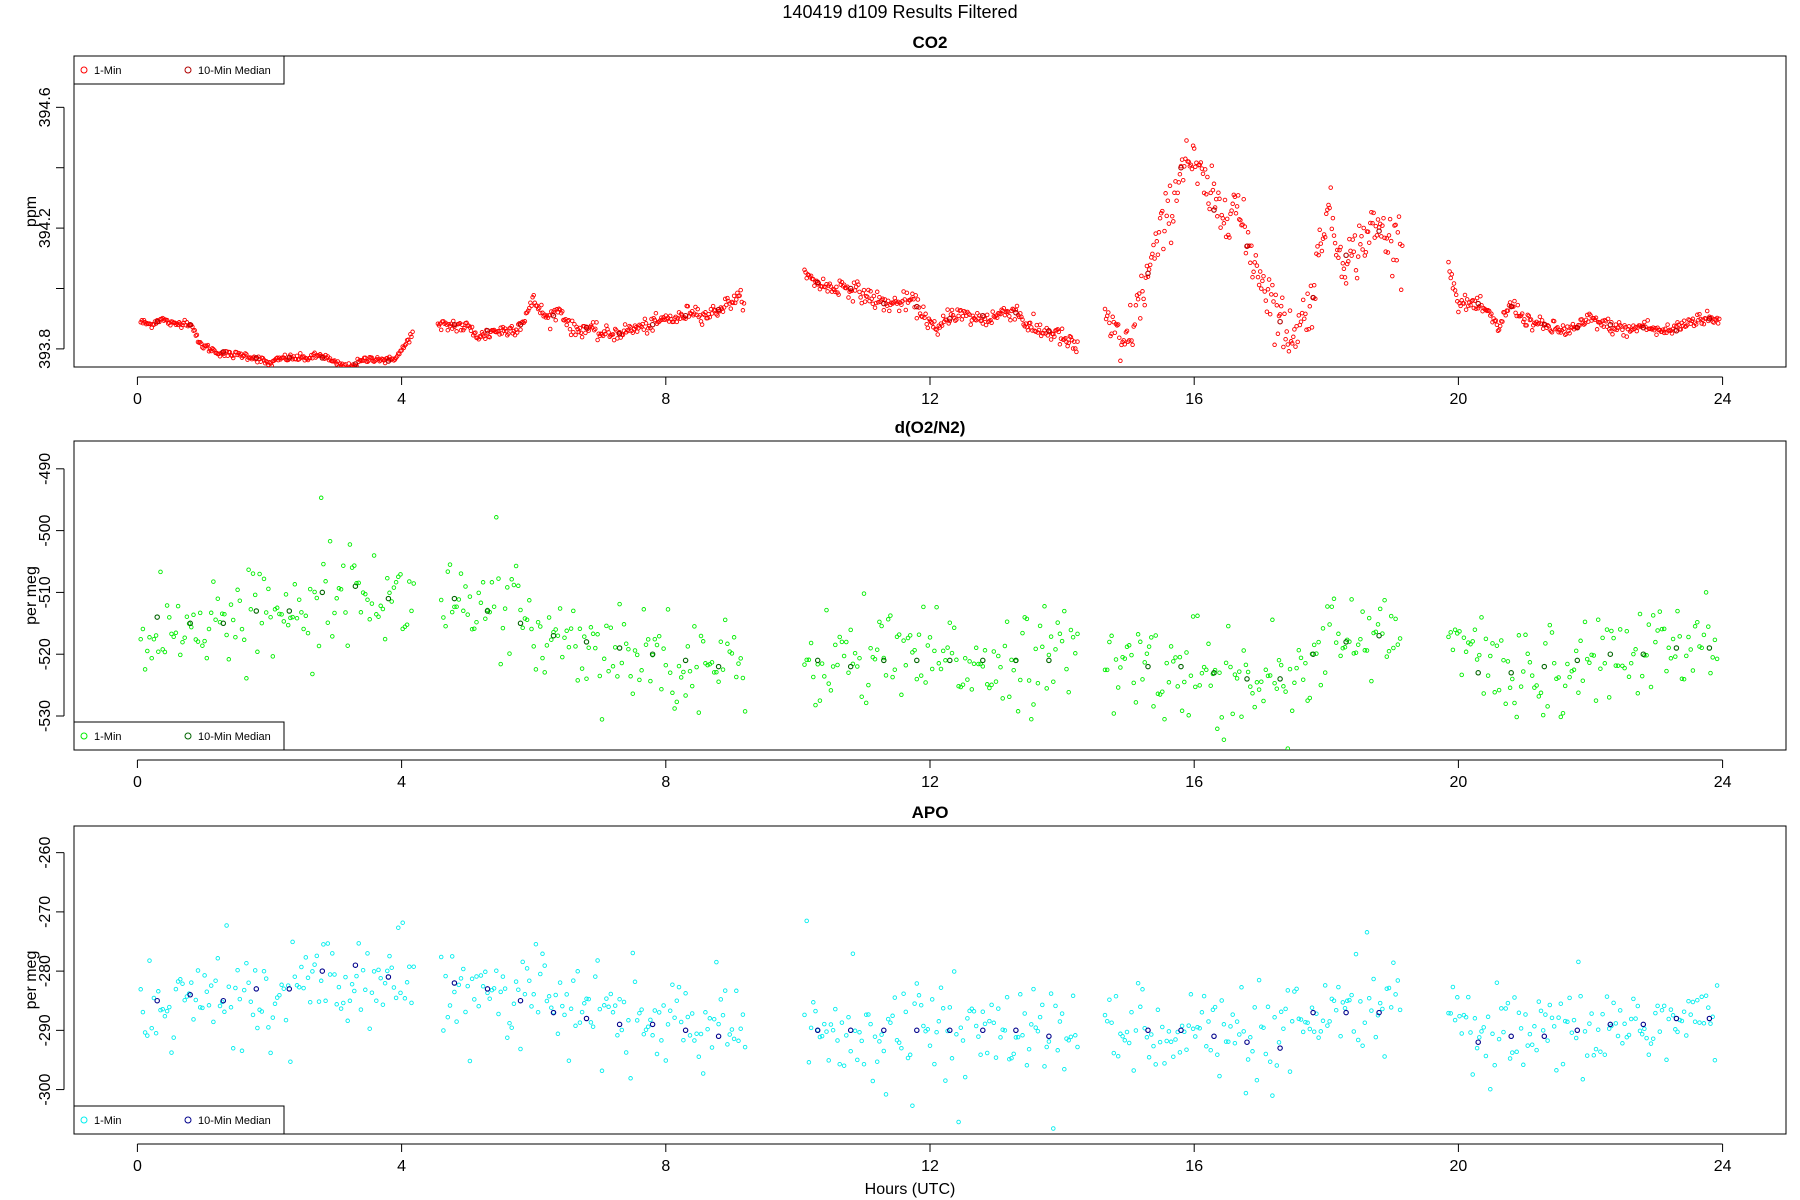  I want to click on co2-legend-marker-median, so click(188, 70).